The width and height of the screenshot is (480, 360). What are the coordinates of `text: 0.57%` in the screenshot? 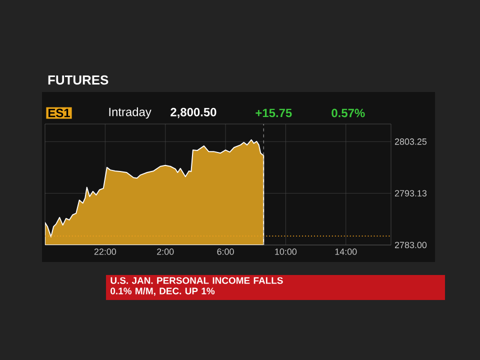 It's located at (348, 113).